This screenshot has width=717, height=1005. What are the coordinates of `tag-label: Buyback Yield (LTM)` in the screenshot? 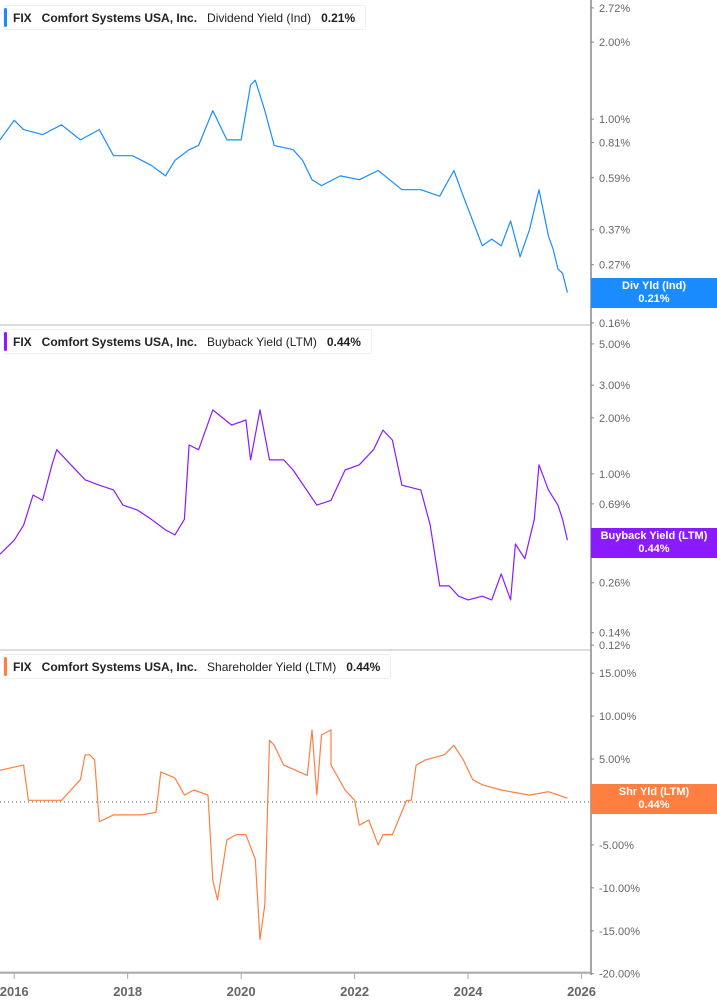 It's located at (654, 536).